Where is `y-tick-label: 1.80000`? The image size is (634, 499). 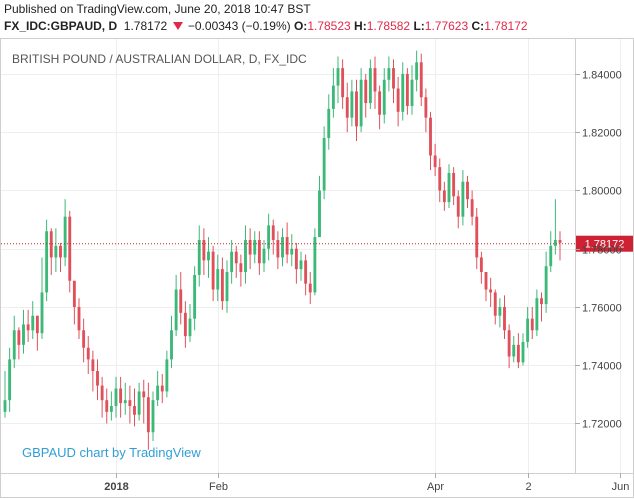 y-tick-label: 1.80000 is located at coordinates (602, 192).